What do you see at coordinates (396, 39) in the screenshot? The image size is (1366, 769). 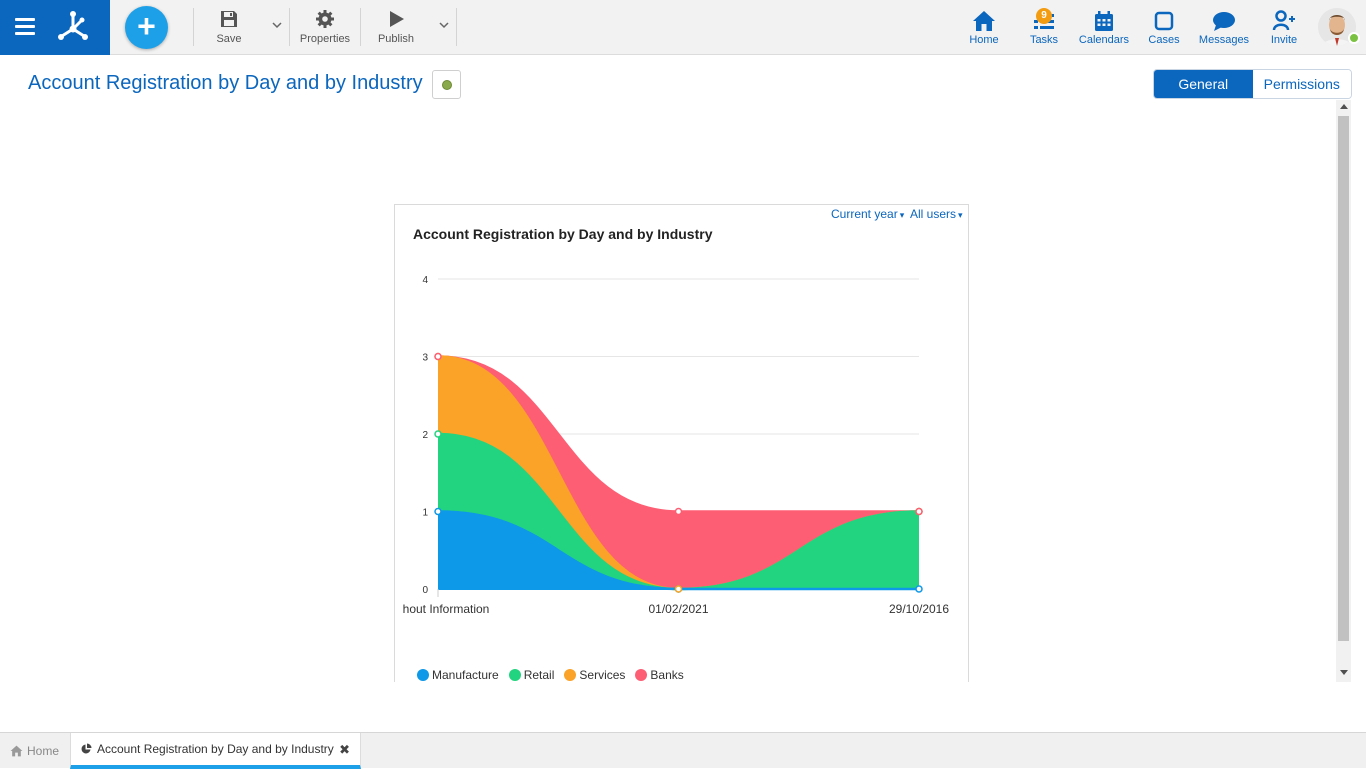 I see `publish-label: Publish` at bounding box center [396, 39].